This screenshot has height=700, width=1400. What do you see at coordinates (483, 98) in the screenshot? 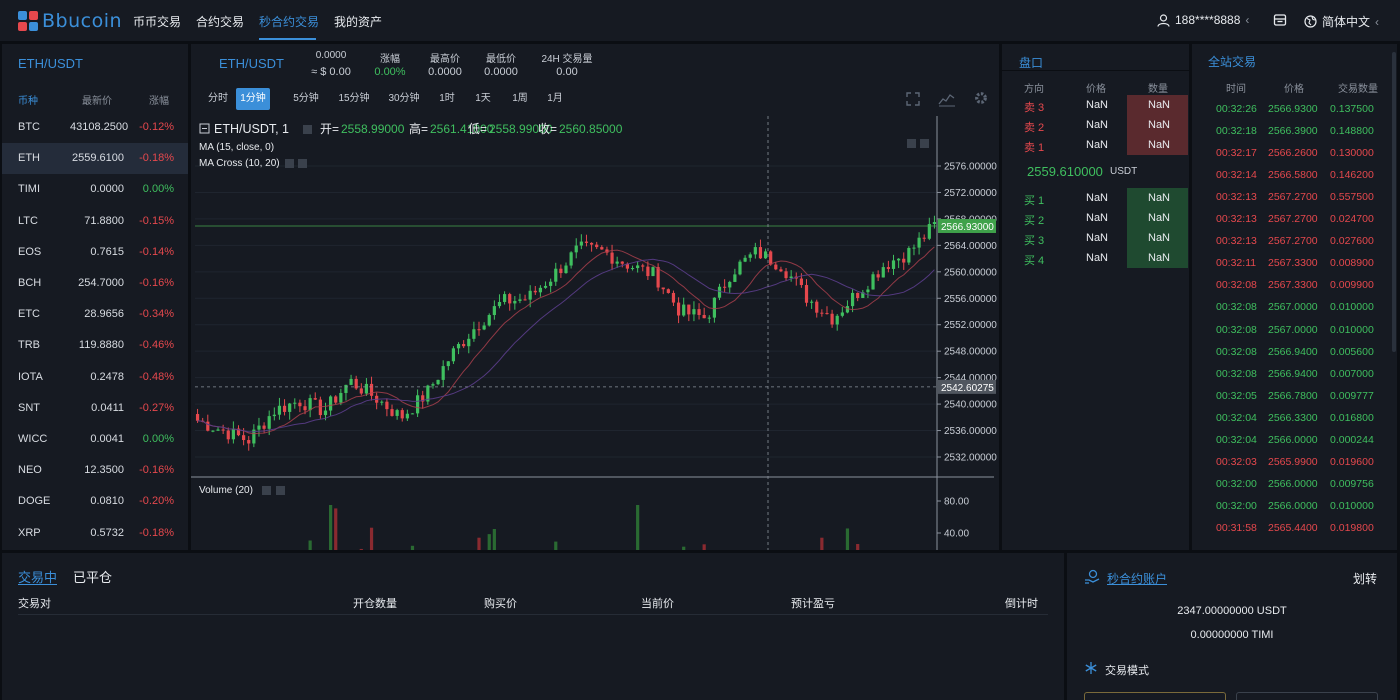
I see `timeframe-6: 1天` at bounding box center [483, 98].